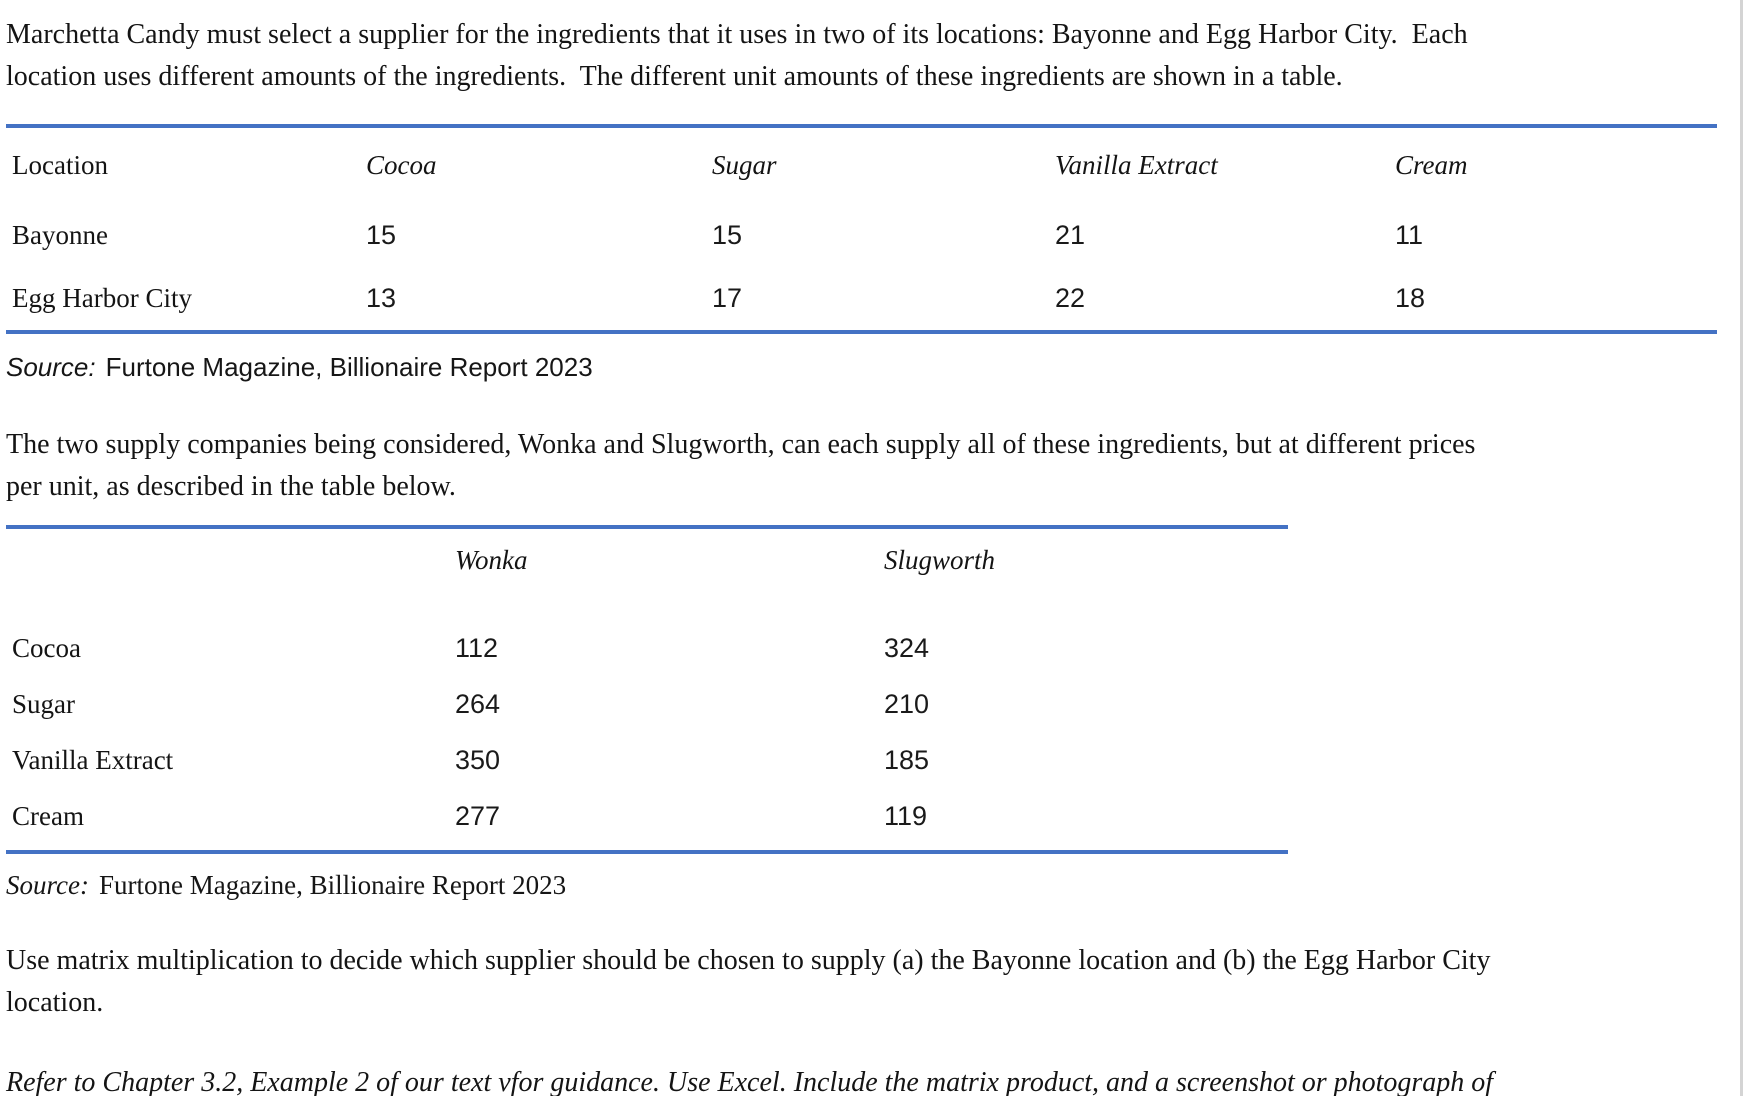  What do you see at coordinates (907, 648) in the screenshot?
I see `value-cell-cocoa-slugworth: 324` at bounding box center [907, 648].